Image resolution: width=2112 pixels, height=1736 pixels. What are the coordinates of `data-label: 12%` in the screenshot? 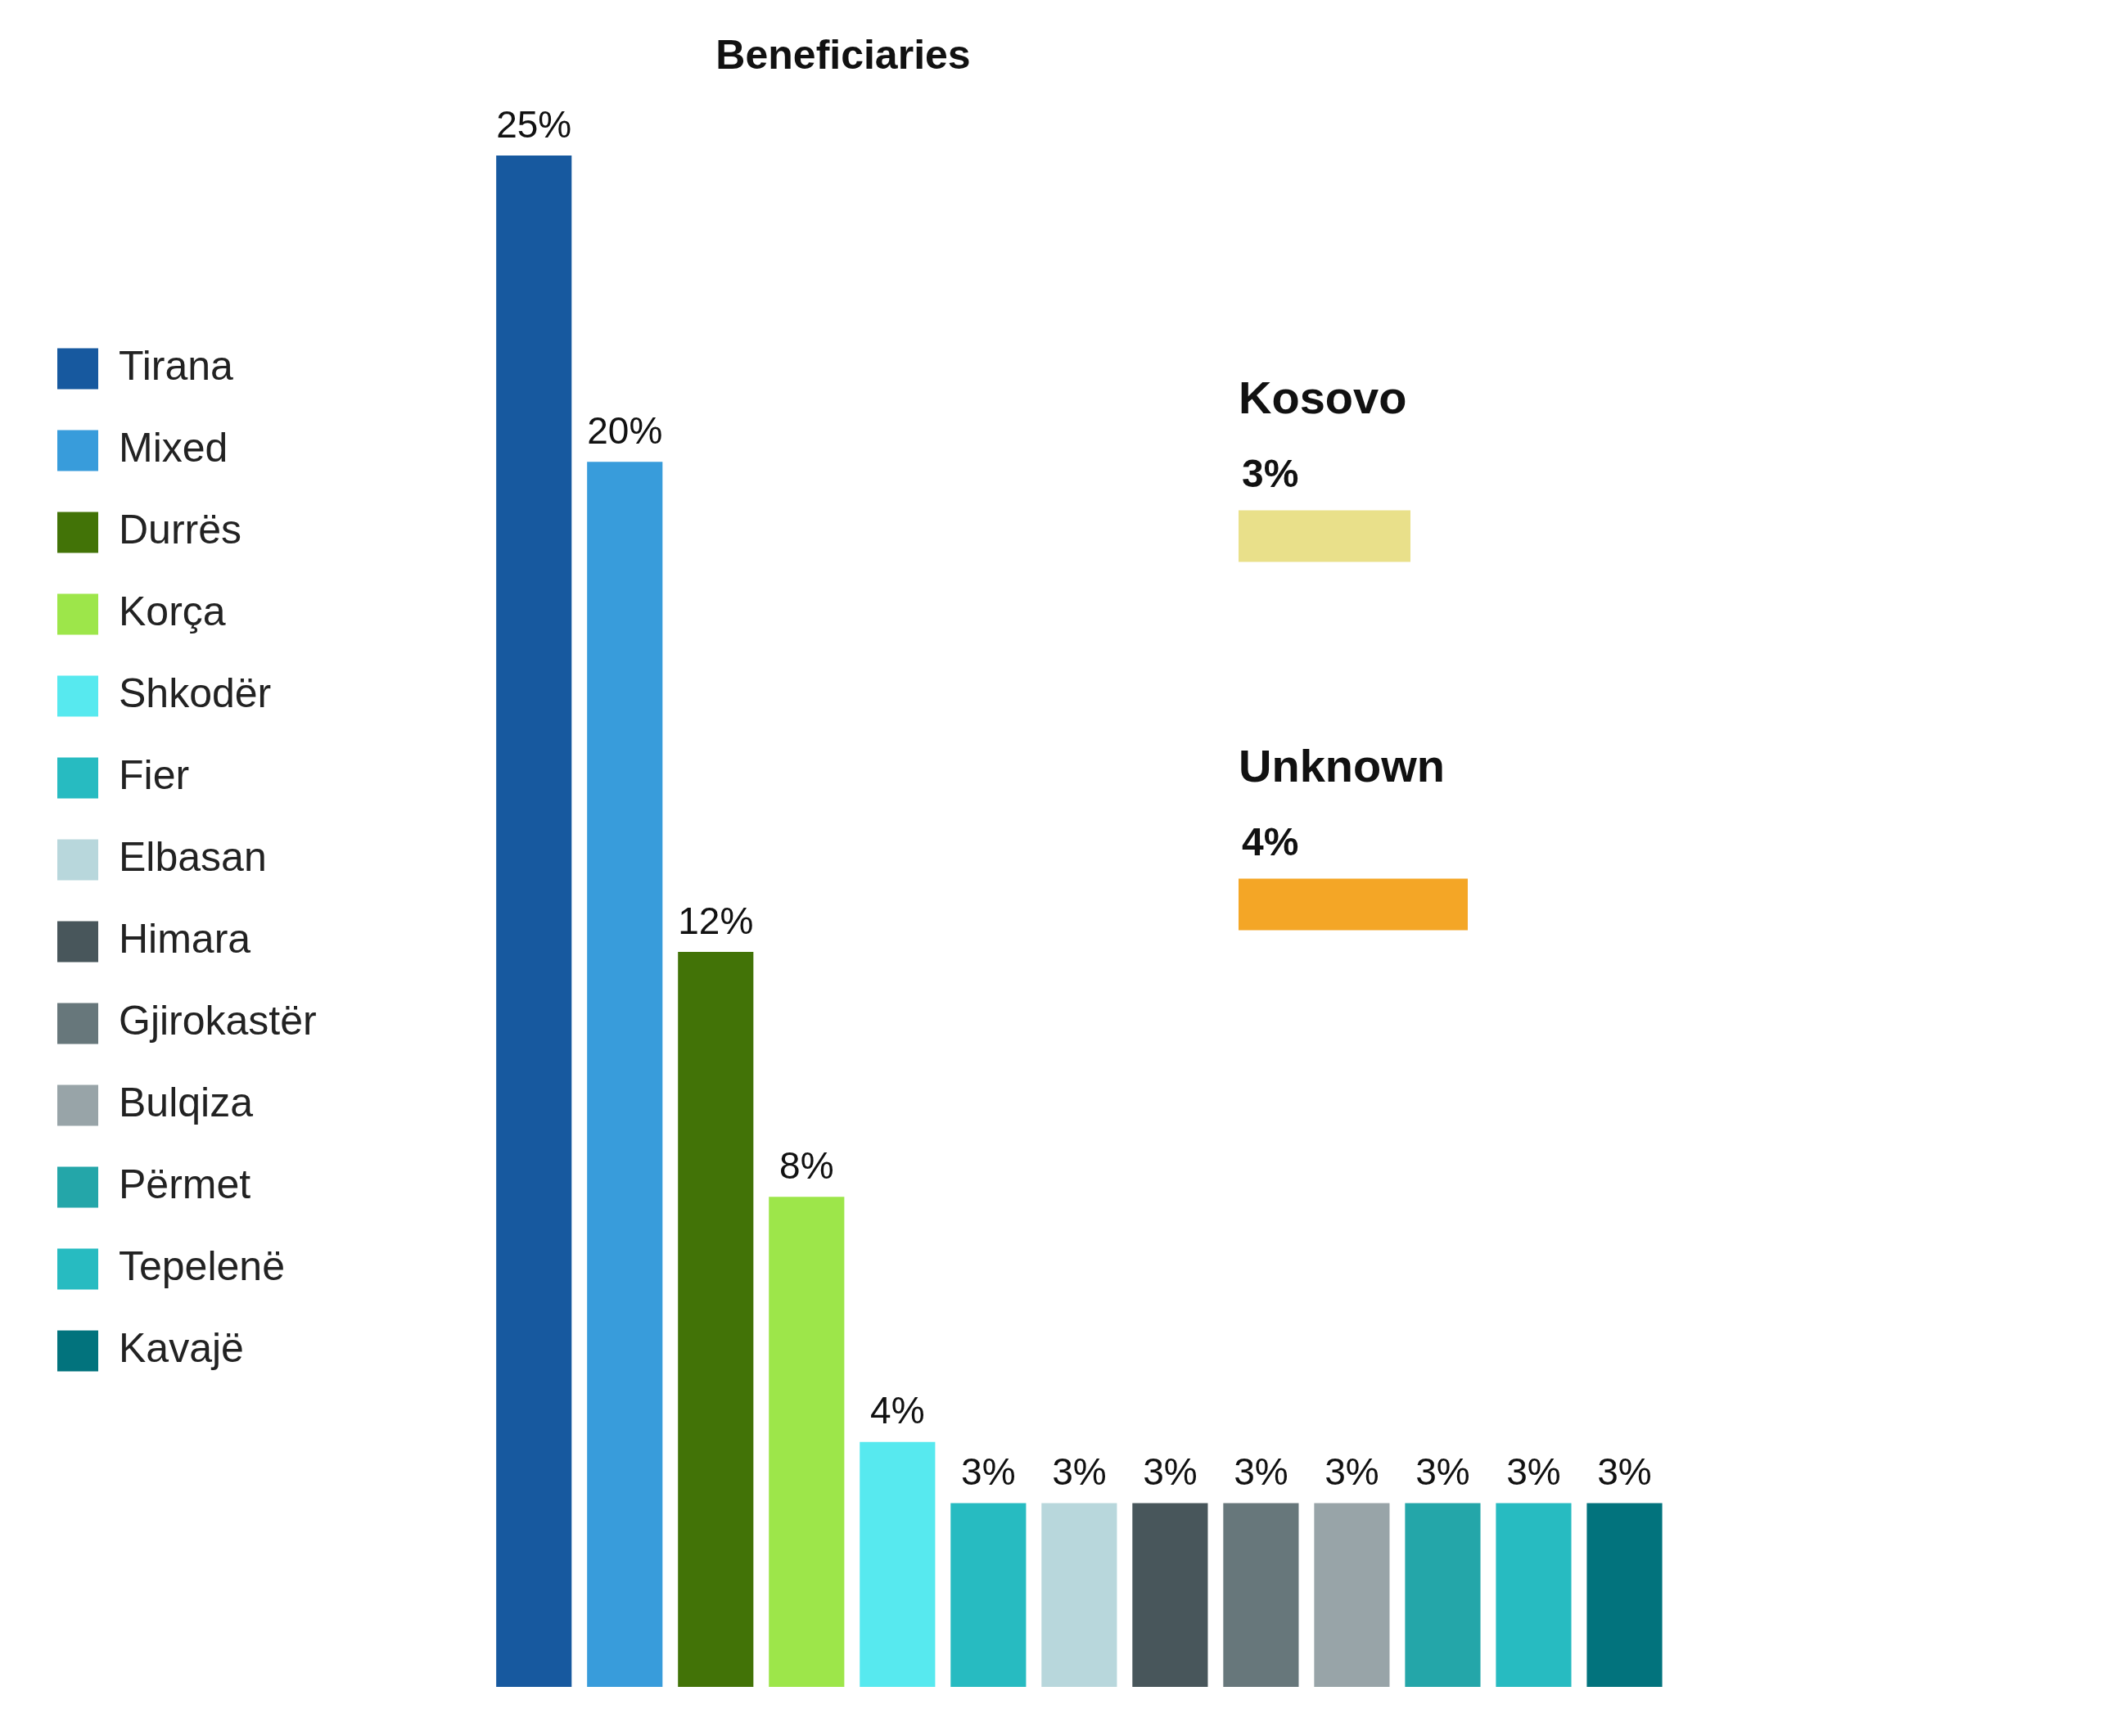 It's located at (716, 920).